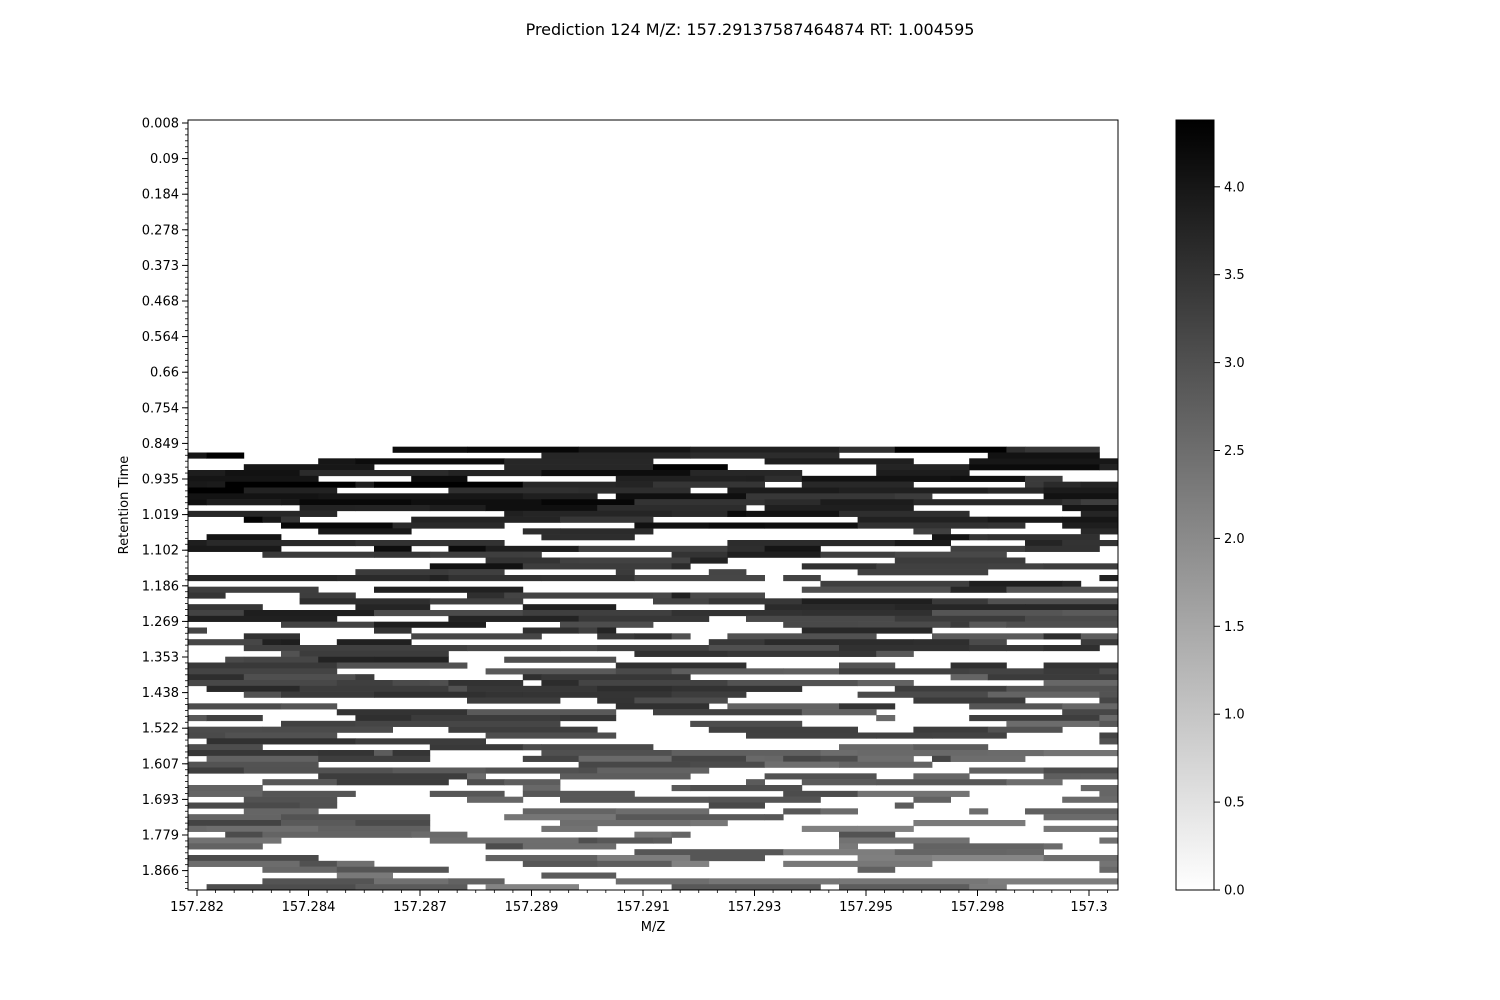  I want to click on y-tick-label: 0.849, so click(160, 444).